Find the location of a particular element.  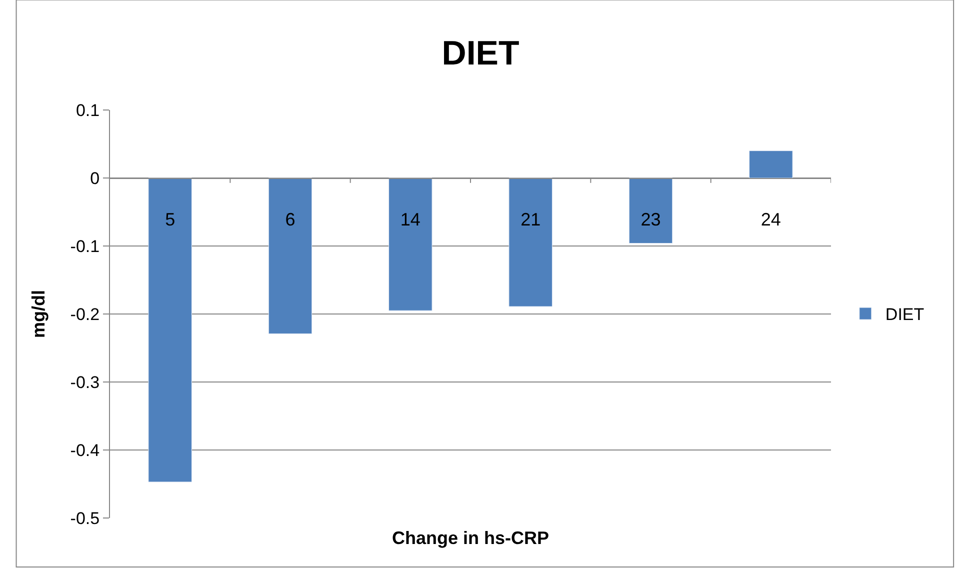

legend-label: DIET is located at coordinates (904, 314).